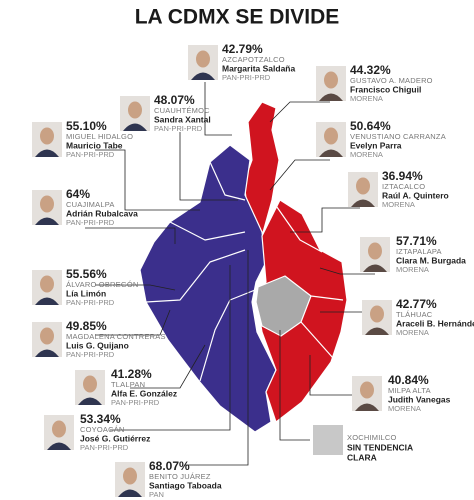 This screenshot has height=500, width=474. Describe the element at coordinates (182, 119) in the screenshot. I see `candidate: Sandra Xantal` at that location.